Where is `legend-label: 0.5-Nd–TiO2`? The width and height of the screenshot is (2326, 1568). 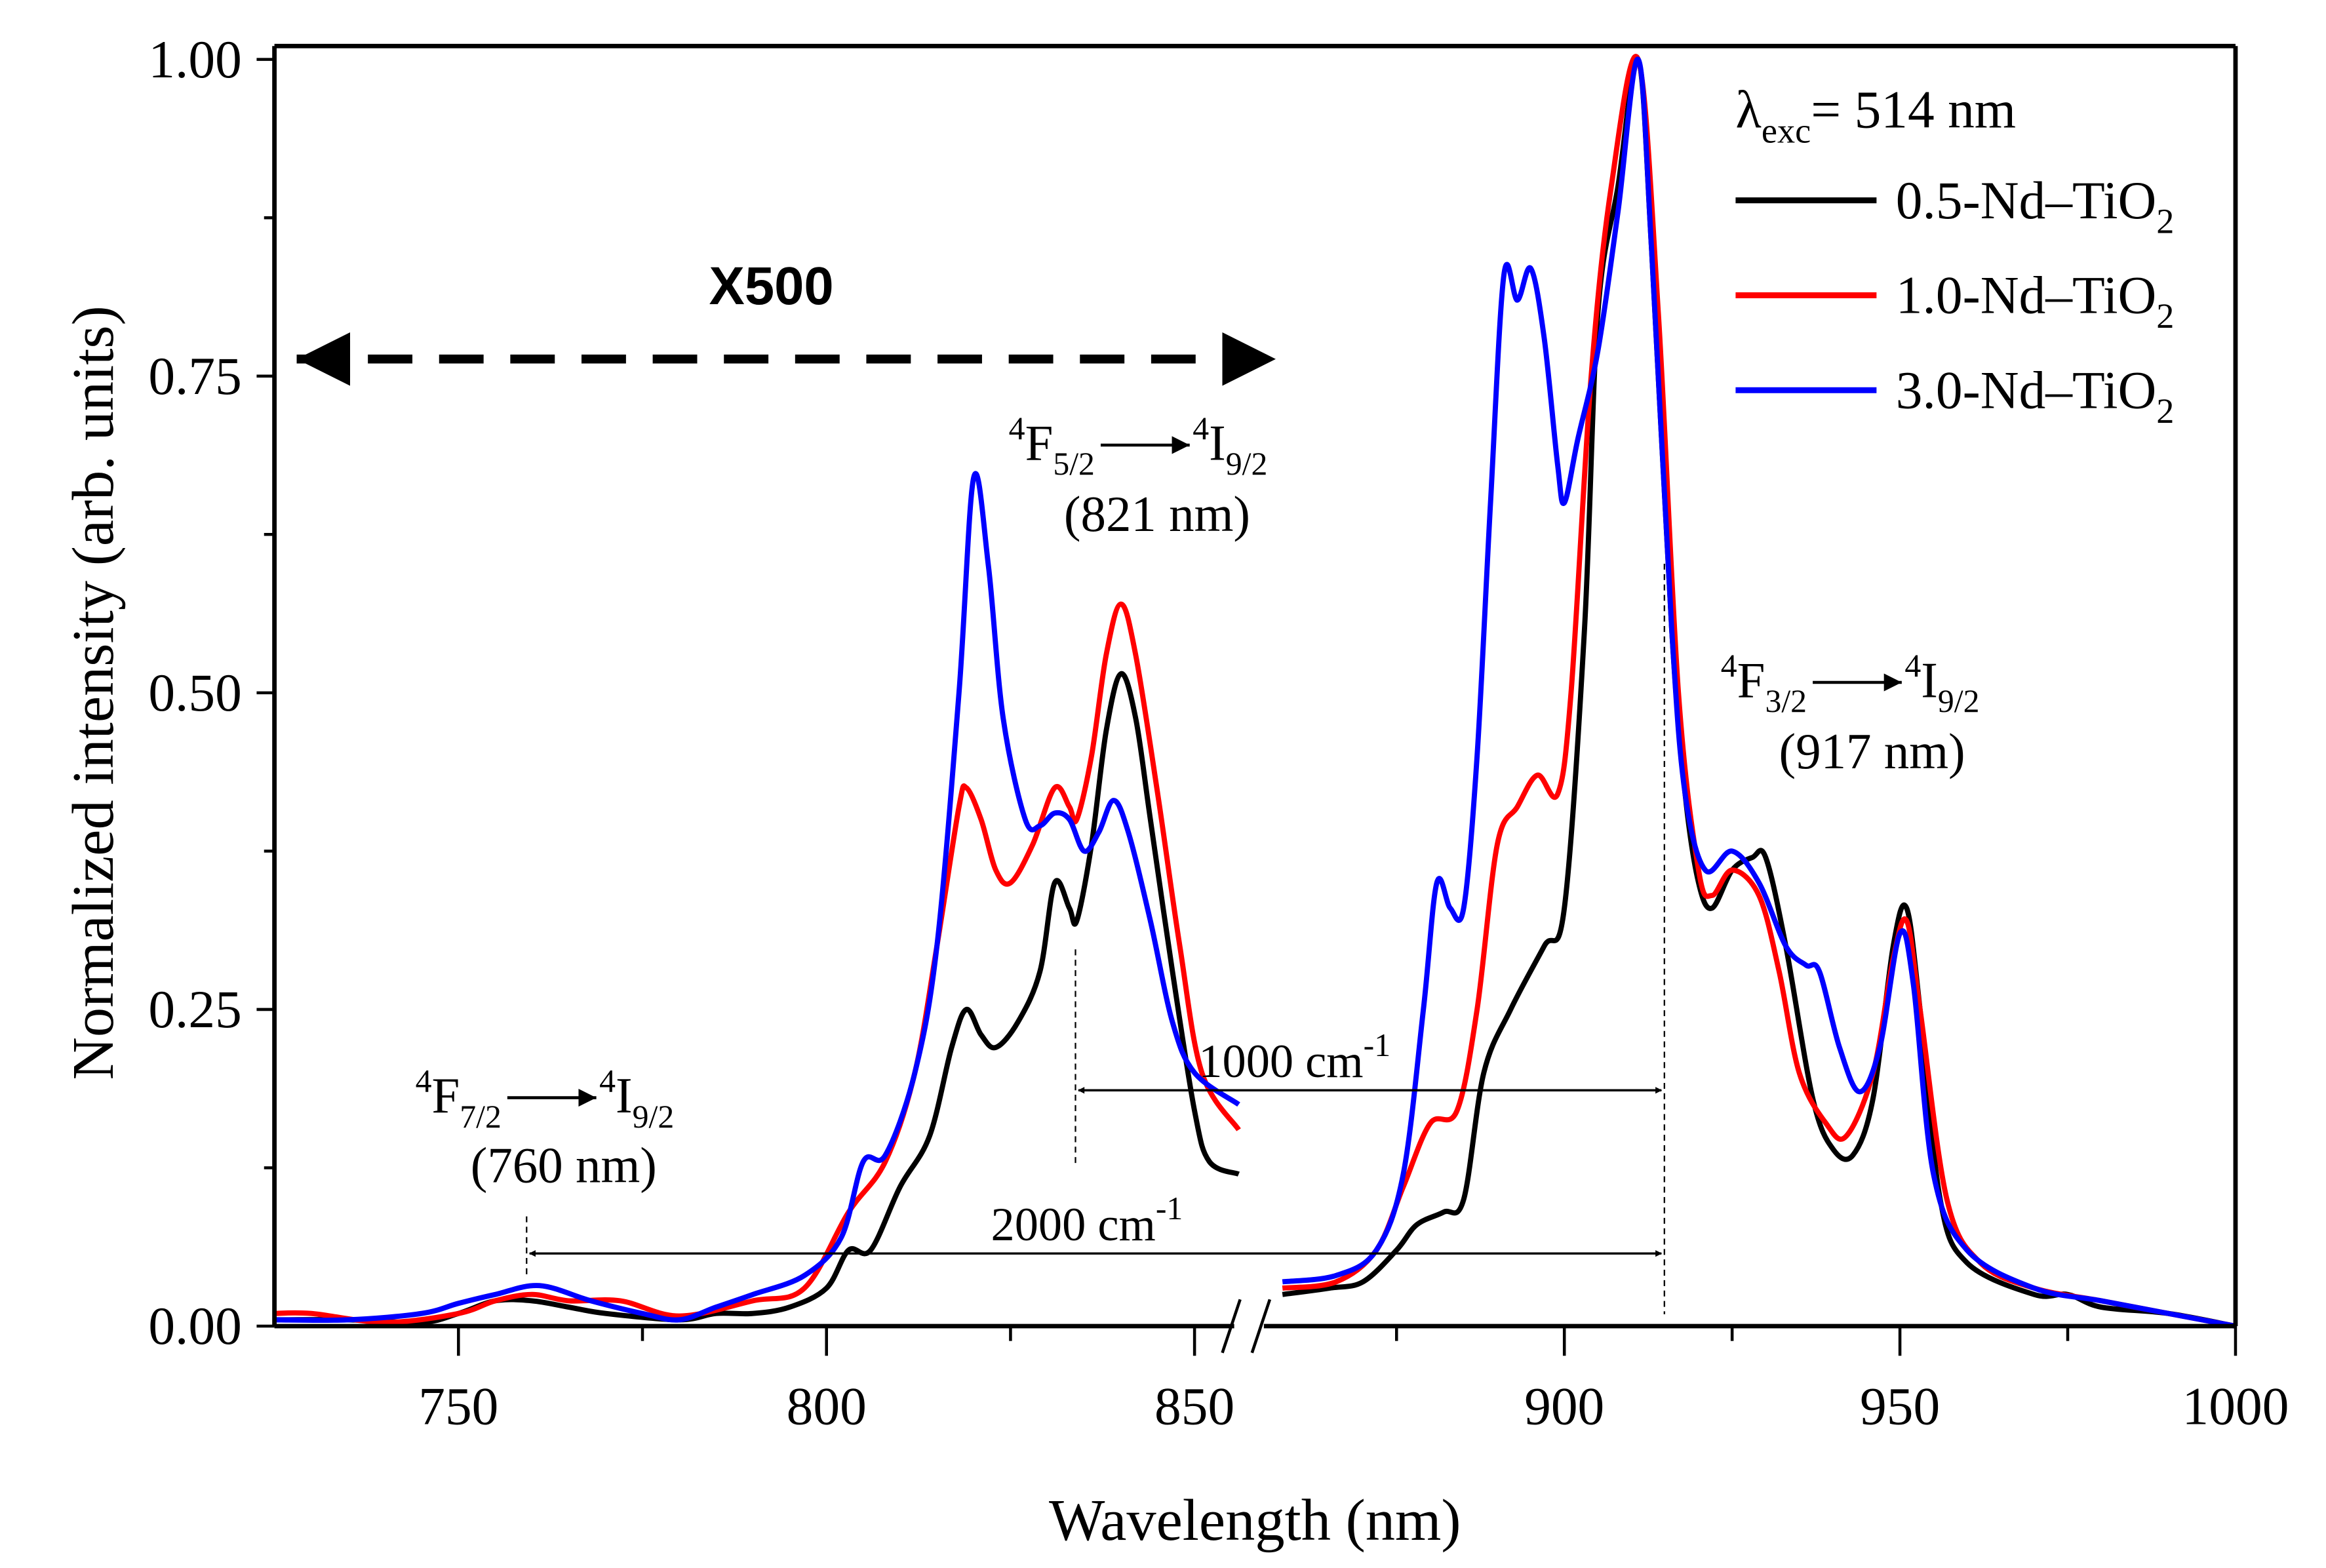
legend-label: 0.5-Nd–TiO2 is located at coordinates (2035, 205).